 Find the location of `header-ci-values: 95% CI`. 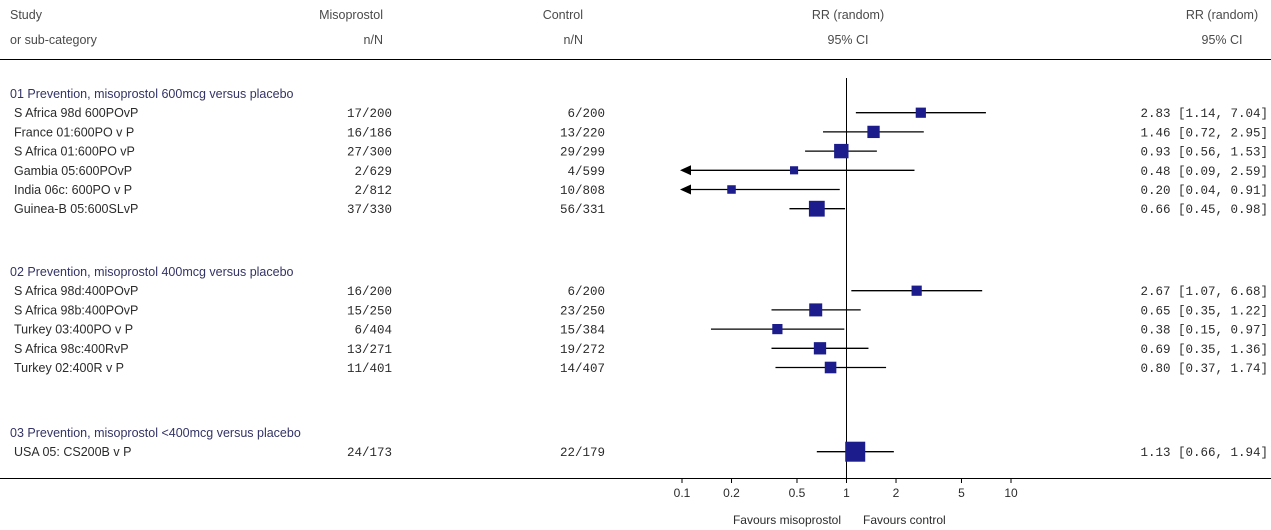

header-ci-values: 95% CI is located at coordinates (1222, 40).